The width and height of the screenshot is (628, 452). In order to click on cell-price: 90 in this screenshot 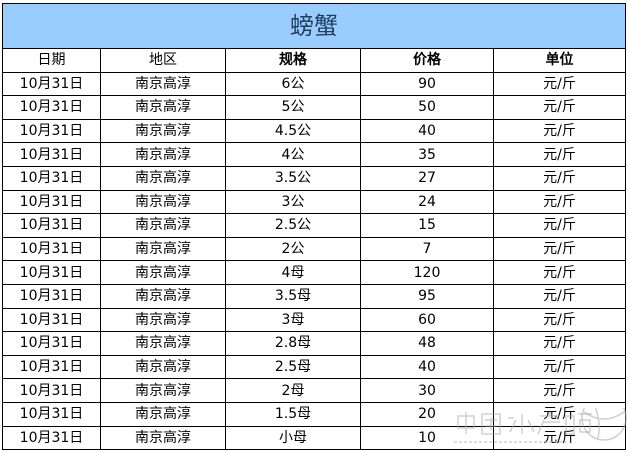, I will do `click(427, 84)`.